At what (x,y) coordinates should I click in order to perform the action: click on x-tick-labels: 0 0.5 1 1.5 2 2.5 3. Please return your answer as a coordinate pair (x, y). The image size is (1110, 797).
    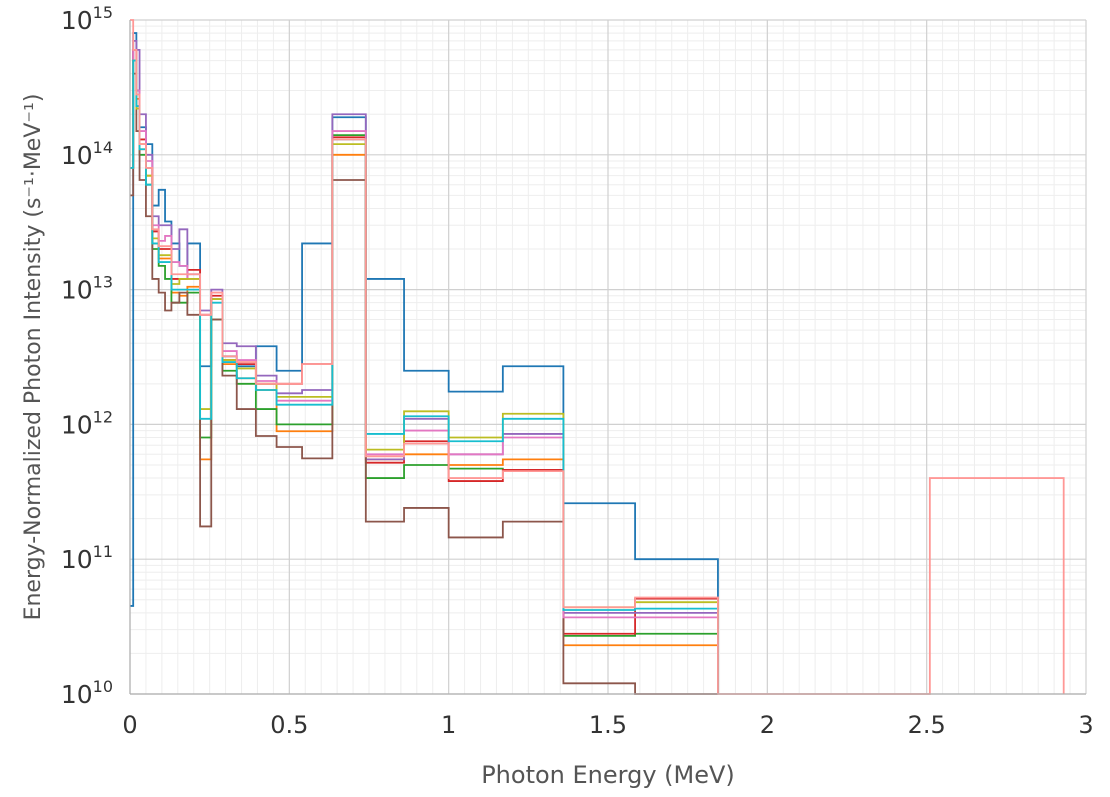
    Looking at the image, I should click on (607, 725).